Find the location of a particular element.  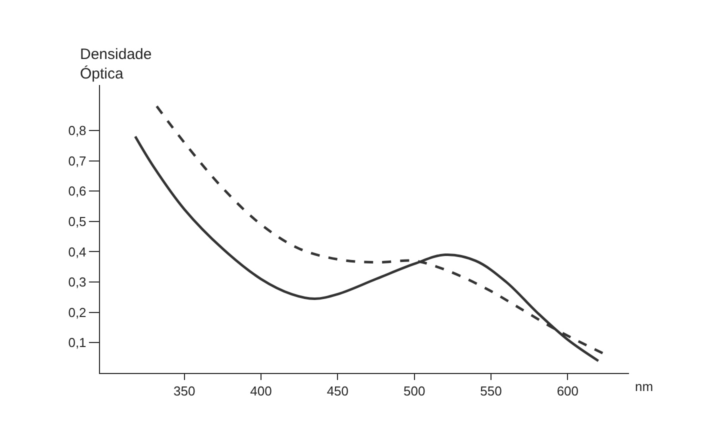

x-tick-label: 600 is located at coordinates (567, 391).